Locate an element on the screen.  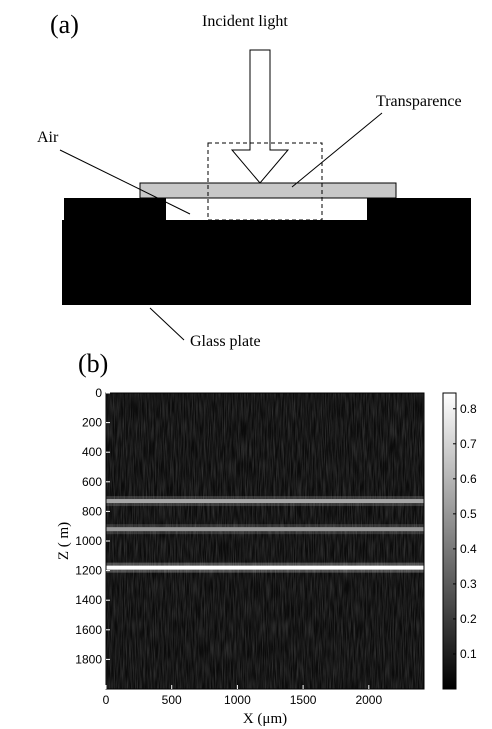
y-tick-label: 0 is located at coordinates (98, 393).